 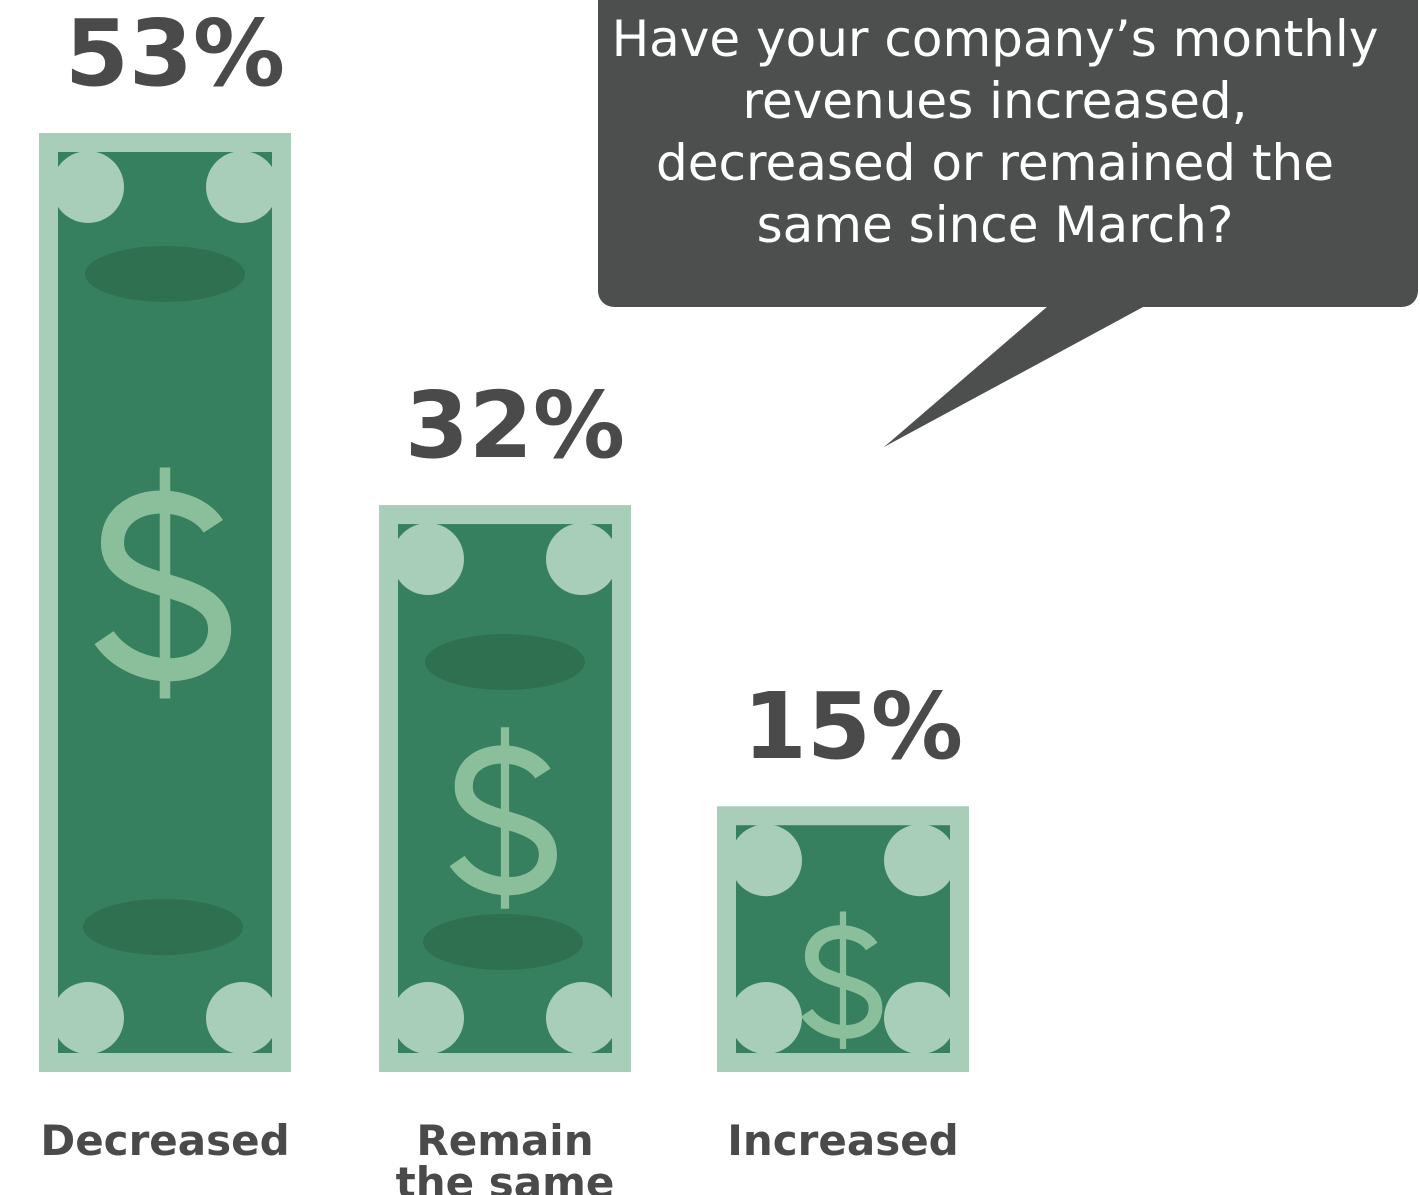 What do you see at coordinates (175, 53) in the screenshot?
I see `value-label: 53%` at bounding box center [175, 53].